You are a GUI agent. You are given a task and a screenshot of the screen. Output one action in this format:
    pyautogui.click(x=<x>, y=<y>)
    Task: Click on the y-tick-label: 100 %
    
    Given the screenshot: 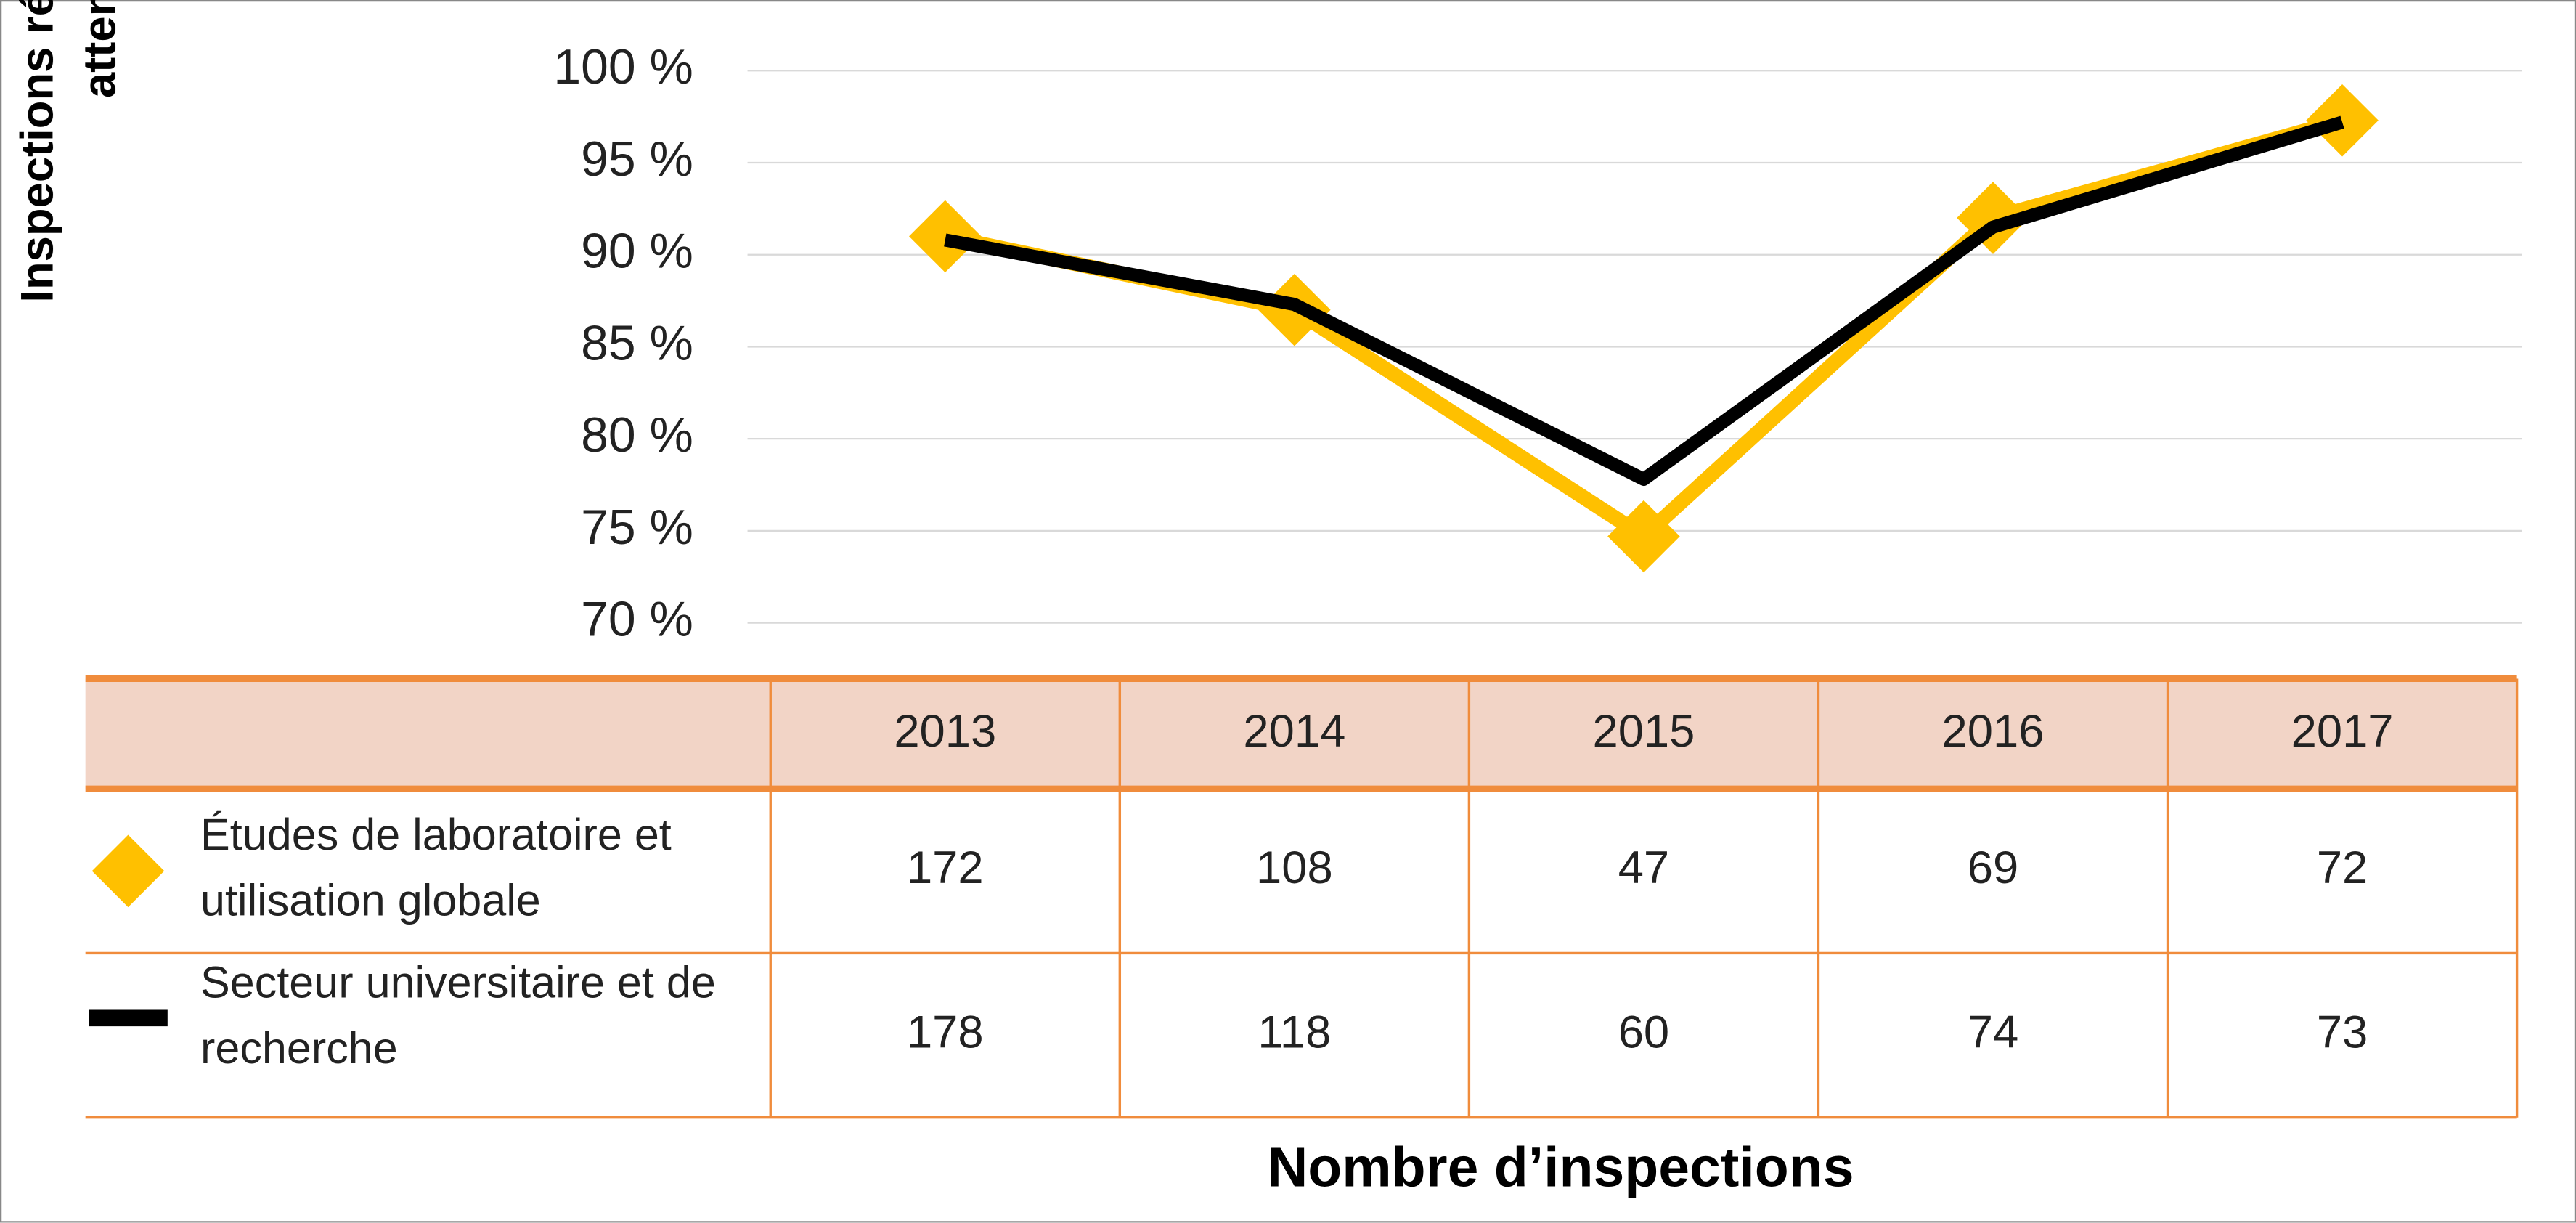 What is the action you would take?
    pyautogui.click(x=623, y=67)
    